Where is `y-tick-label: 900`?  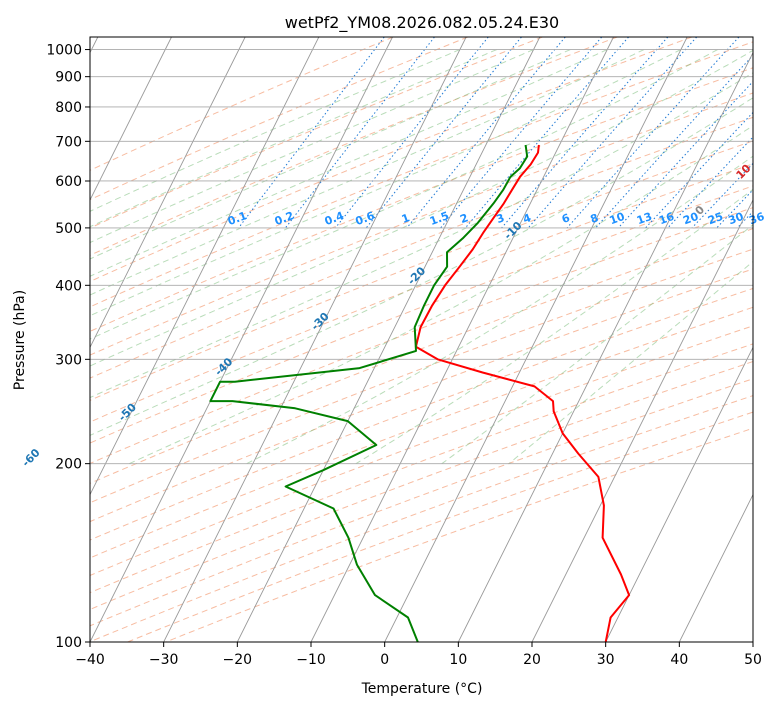
y-tick-label: 900 is located at coordinates (68, 78).